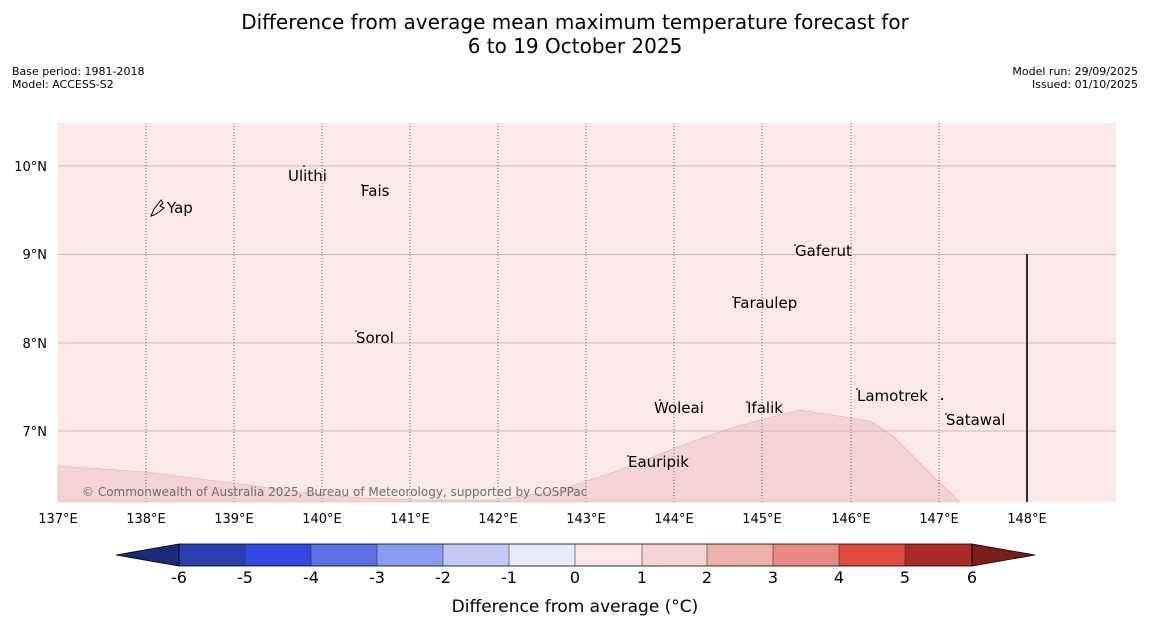 The image size is (1150, 644). I want to click on cb-tick-m3: -3, so click(377, 577).